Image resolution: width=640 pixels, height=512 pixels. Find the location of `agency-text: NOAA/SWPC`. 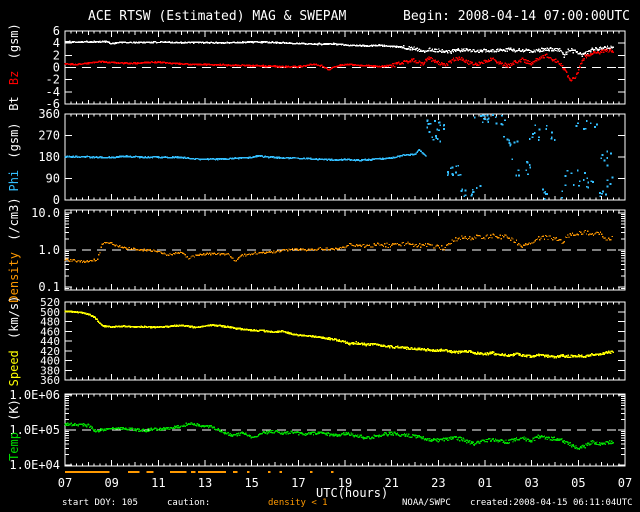

agency-text: NOAA/SWPC is located at coordinates (426, 503).